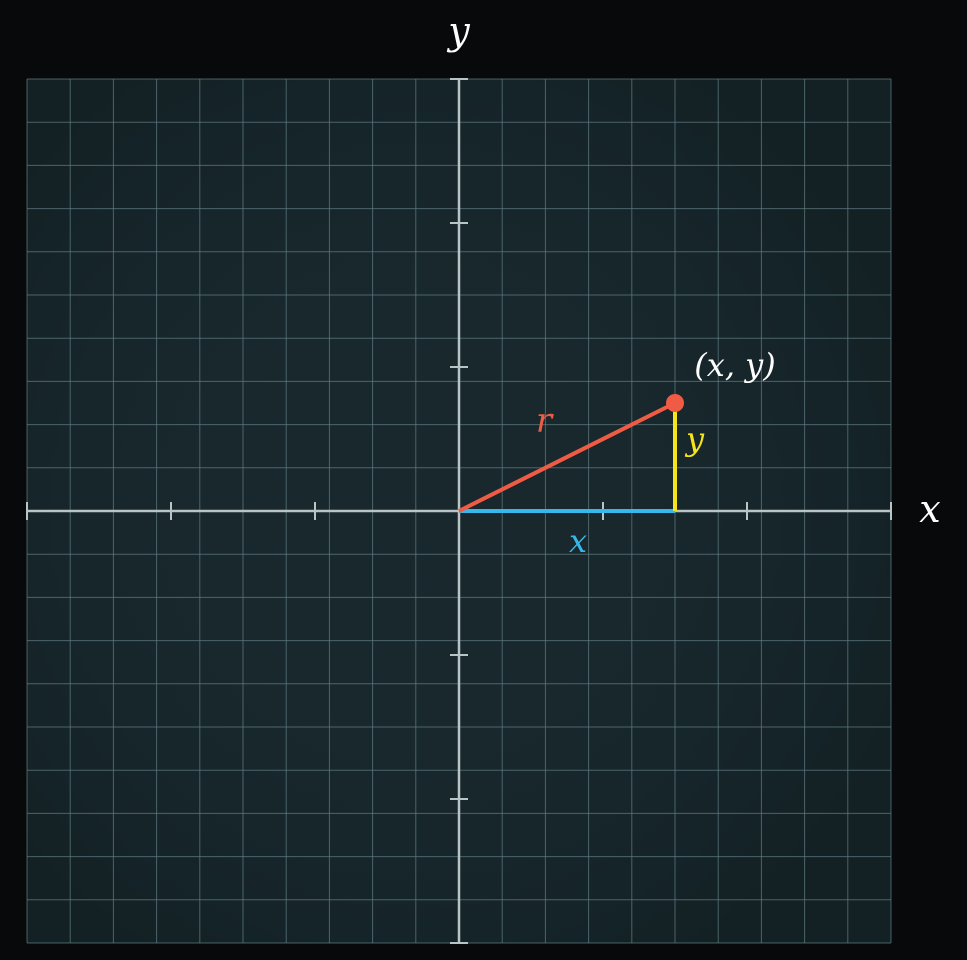 This screenshot has width=967, height=960. Describe the element at coordinates (694, 439) in the screenshot. I see `vertical-leg-label: y` at that location.